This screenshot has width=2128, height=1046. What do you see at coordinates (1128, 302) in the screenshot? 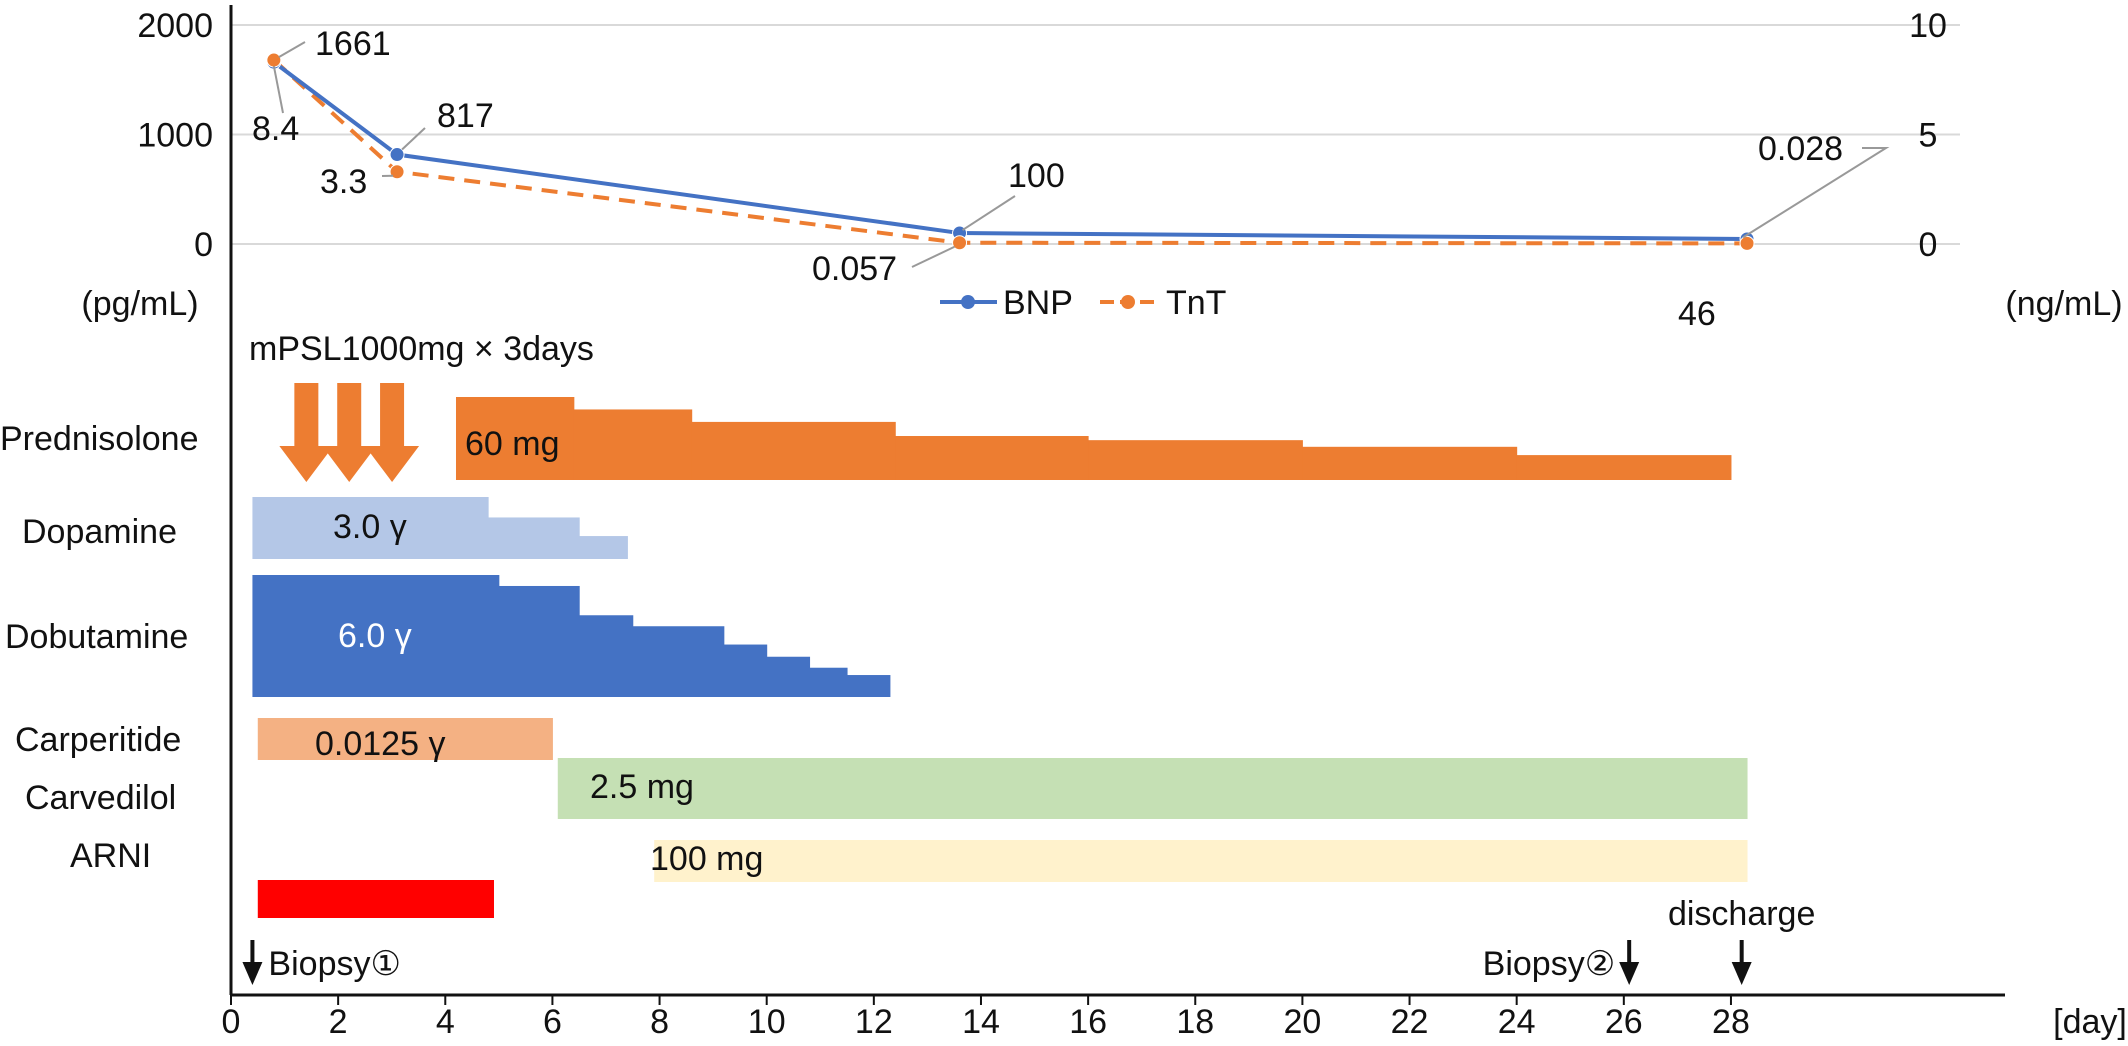
I see `legend-marker-tnt` at bounding box center [1128, 302].